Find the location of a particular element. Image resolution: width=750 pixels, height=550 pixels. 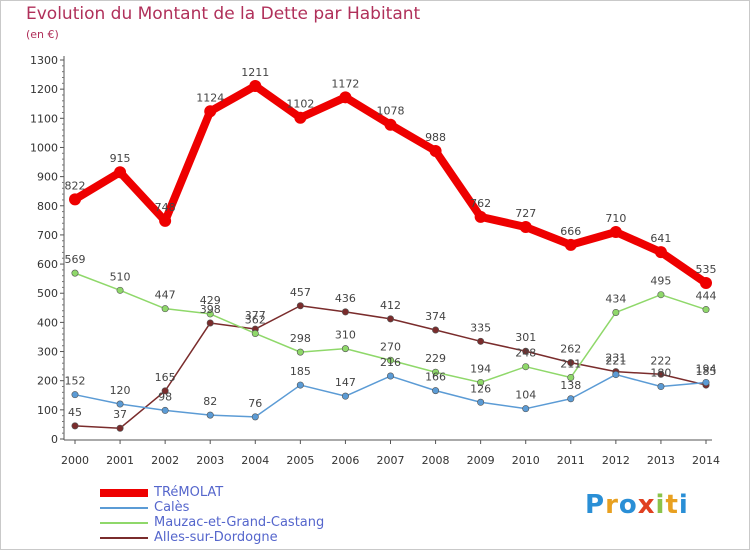

legend-item: Mauzac-et-Grand-Castang is located at coordinates (212, 522).